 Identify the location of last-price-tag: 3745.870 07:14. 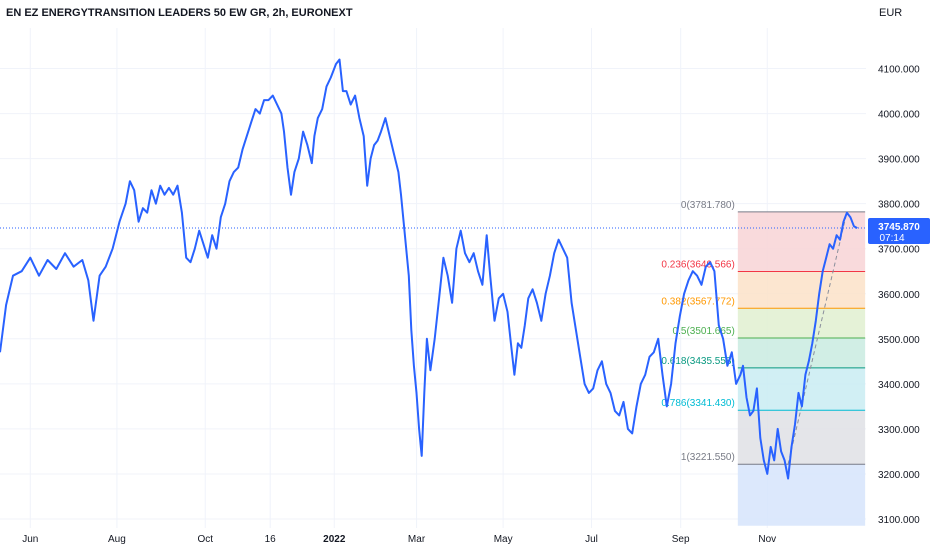
(899, 231).